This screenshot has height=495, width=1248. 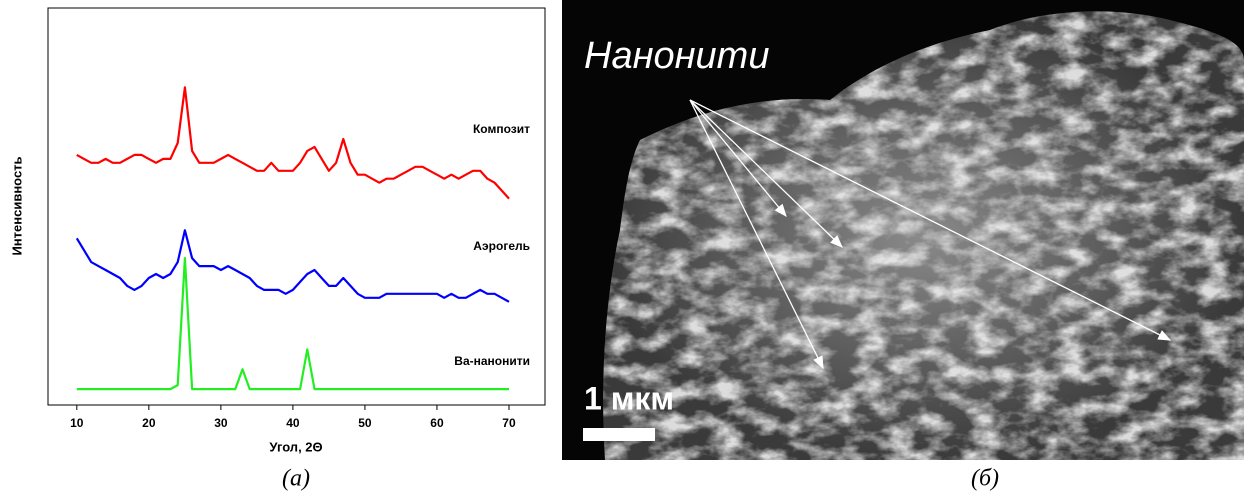 I want to click on x-tick-label: 50, so click(x=365, y=423).